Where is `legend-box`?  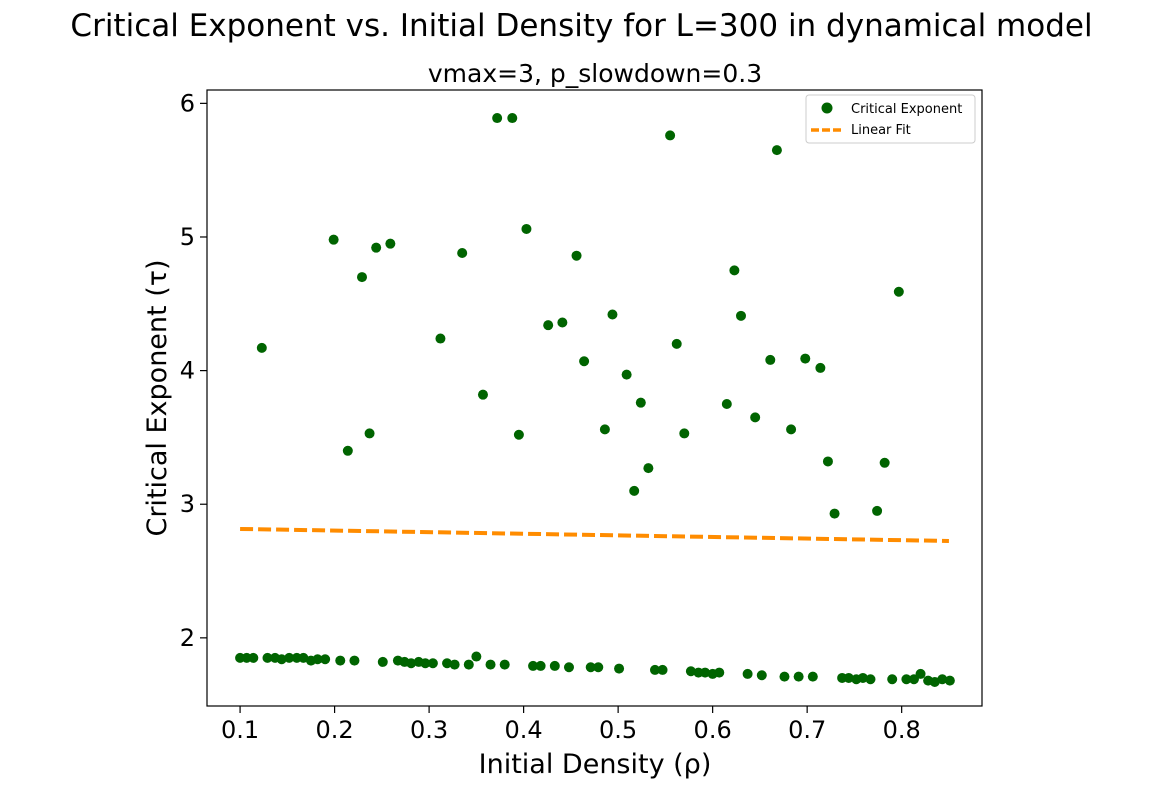
legend-box is located at coordinates (890, 119).